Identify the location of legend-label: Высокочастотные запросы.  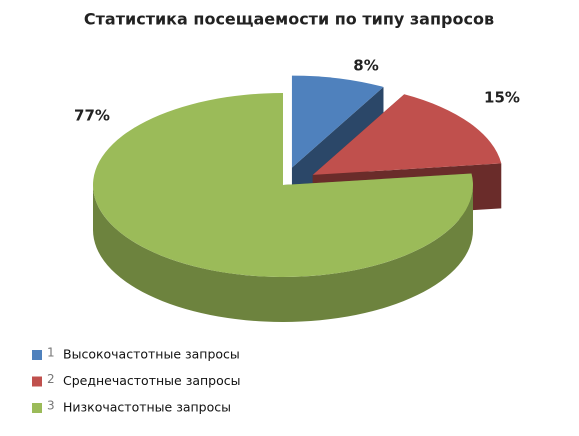
(151, 354).